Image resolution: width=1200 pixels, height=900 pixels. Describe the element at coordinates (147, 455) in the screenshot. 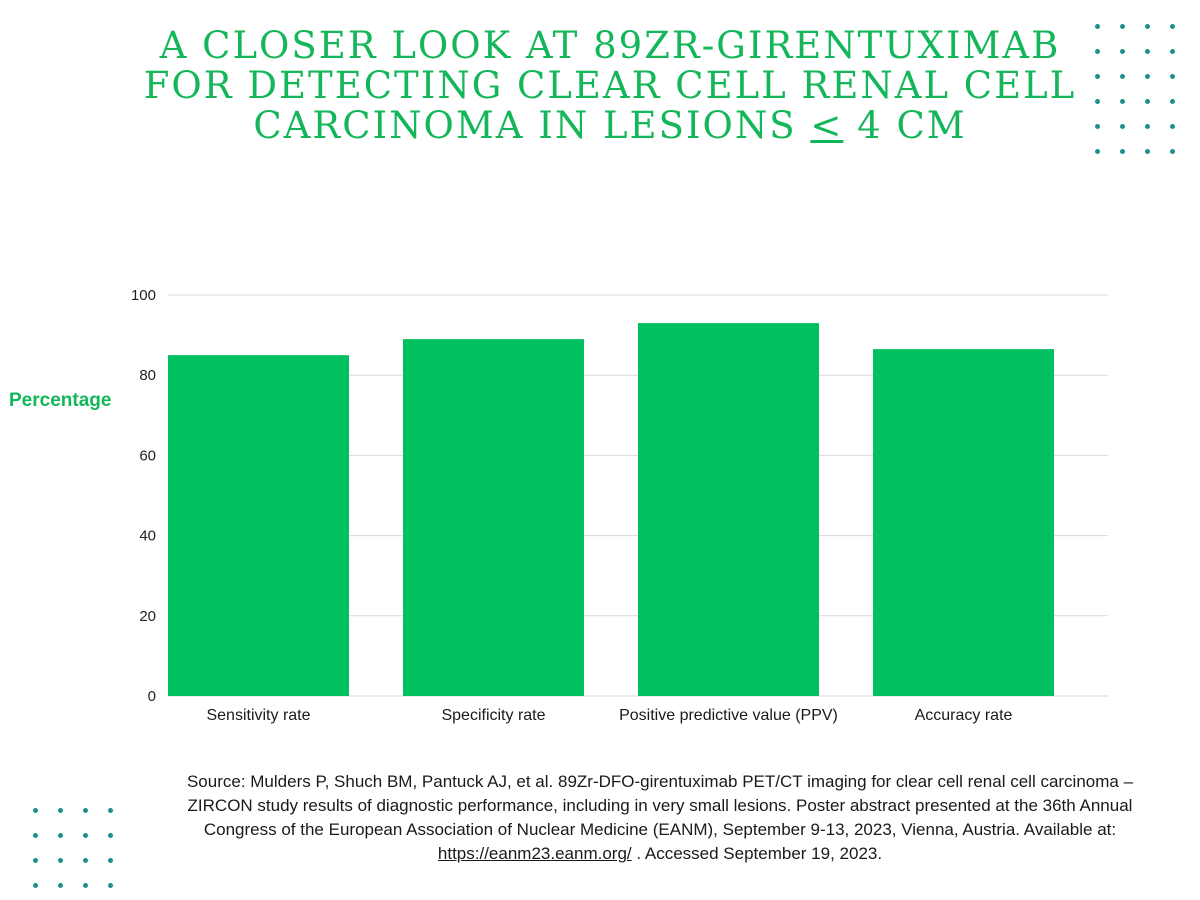

I see `y-tick-label: 60` at that location.